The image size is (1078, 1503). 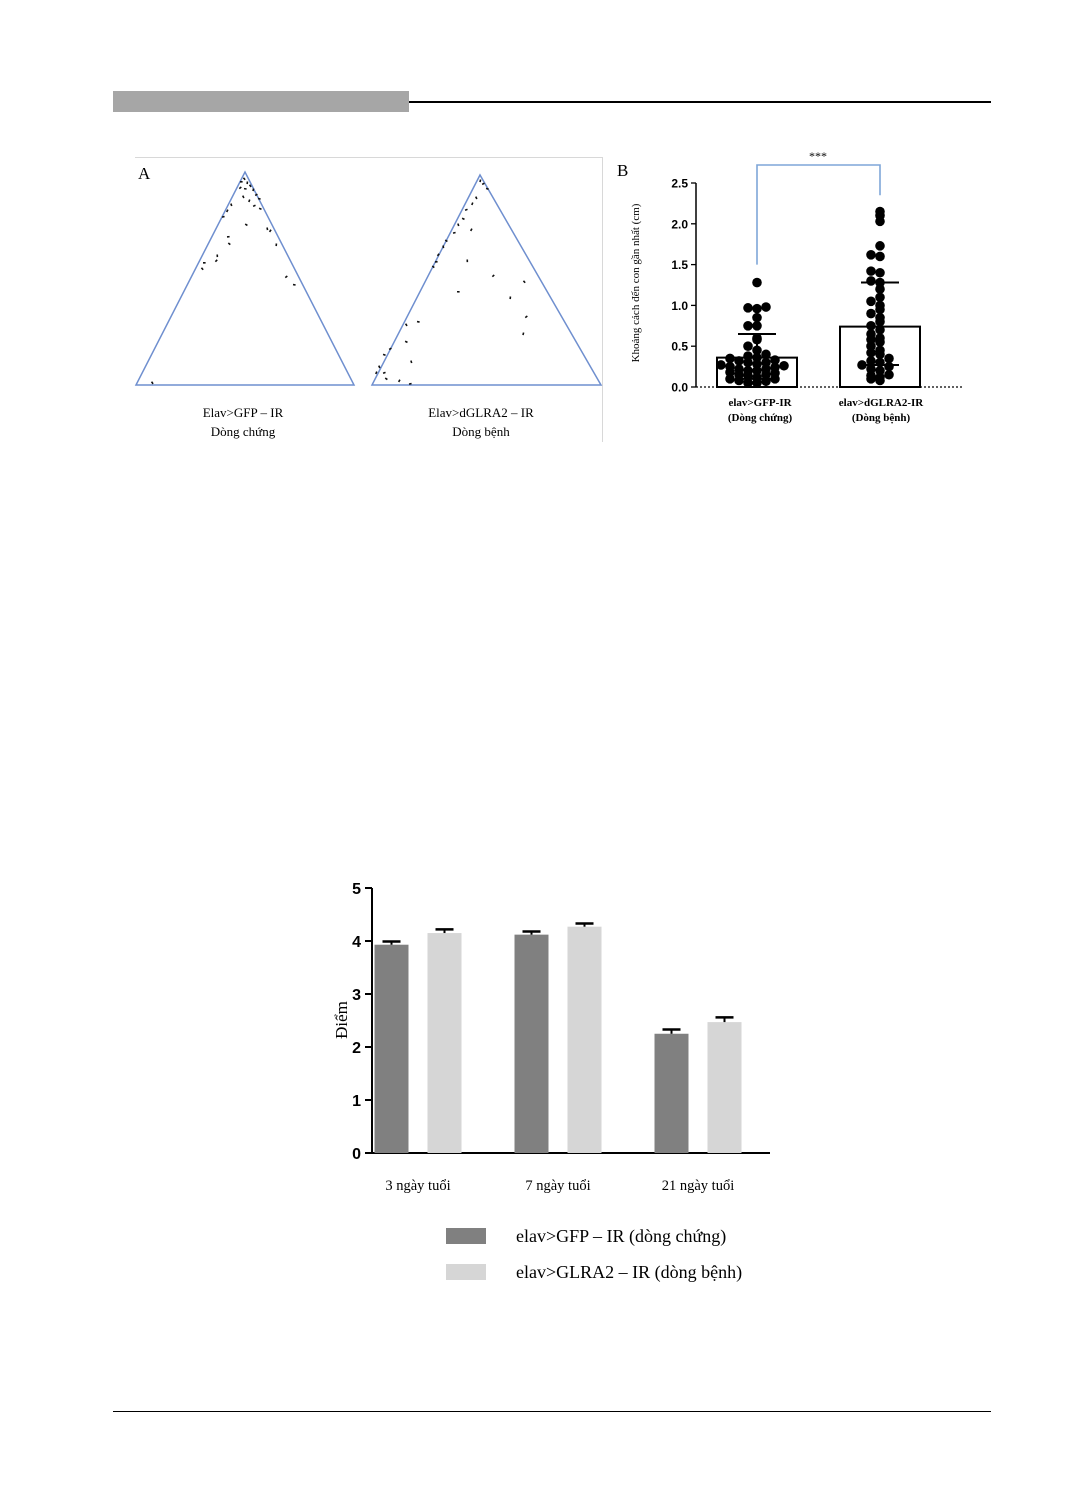 I want to click on figure-c-category-label: 21 ngày tuổi, so click(x=698, y=1186).